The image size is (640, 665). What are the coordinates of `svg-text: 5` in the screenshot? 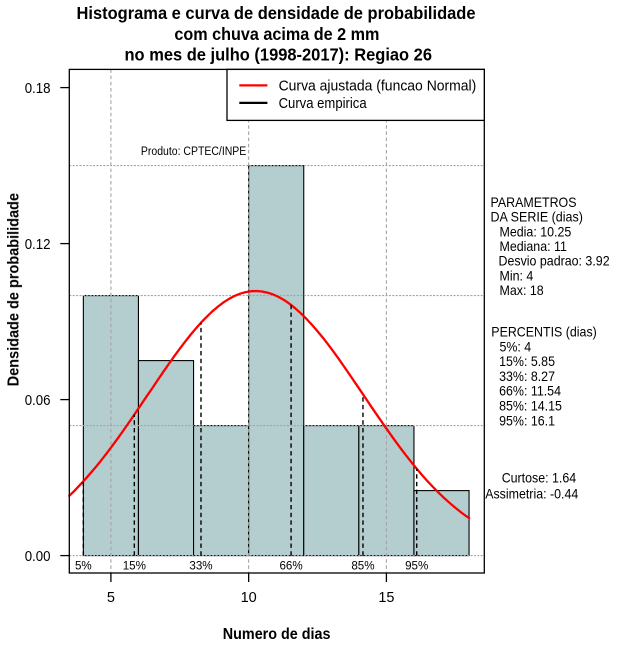 It's located at (111, 598).